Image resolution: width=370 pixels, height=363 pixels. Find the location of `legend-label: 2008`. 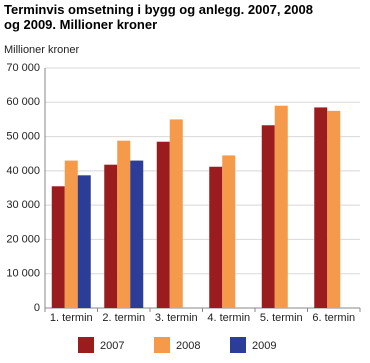

legend-label: 2008 is located at coordinates (188, 346).